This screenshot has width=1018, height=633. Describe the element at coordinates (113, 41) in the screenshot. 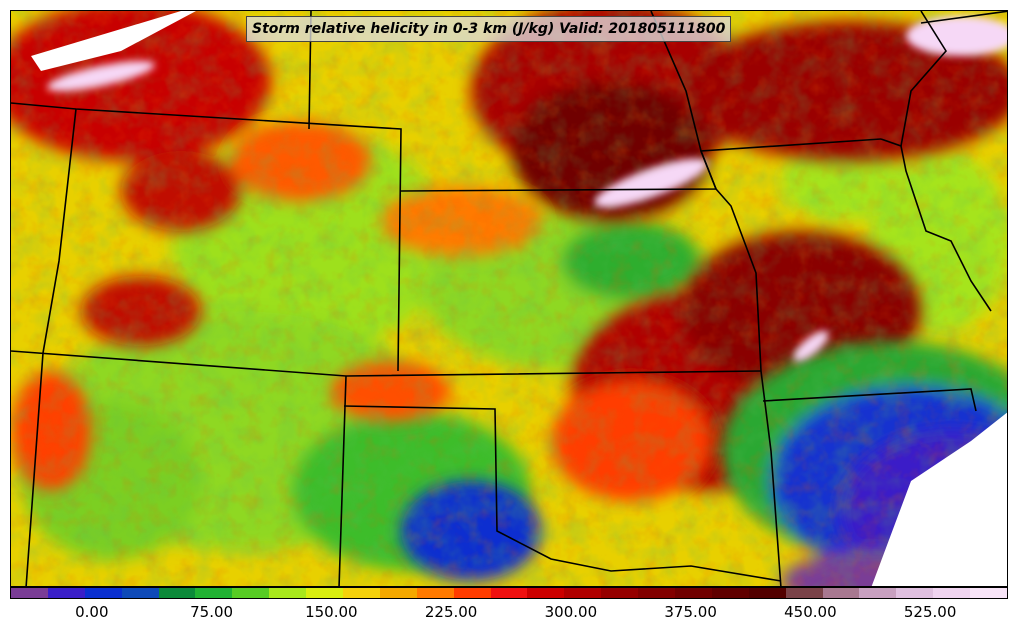

I see `no-data-lake` at that location.